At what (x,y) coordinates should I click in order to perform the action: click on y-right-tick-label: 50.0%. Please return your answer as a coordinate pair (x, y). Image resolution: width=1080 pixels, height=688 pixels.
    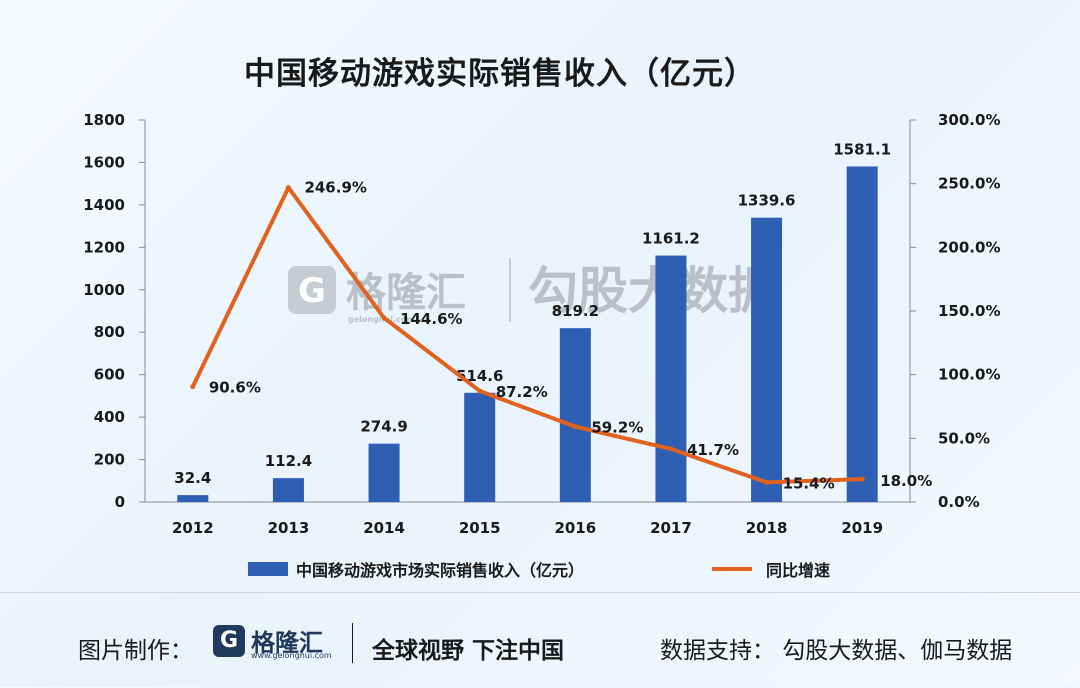
    Looking at the image, I should click on (964, 438).